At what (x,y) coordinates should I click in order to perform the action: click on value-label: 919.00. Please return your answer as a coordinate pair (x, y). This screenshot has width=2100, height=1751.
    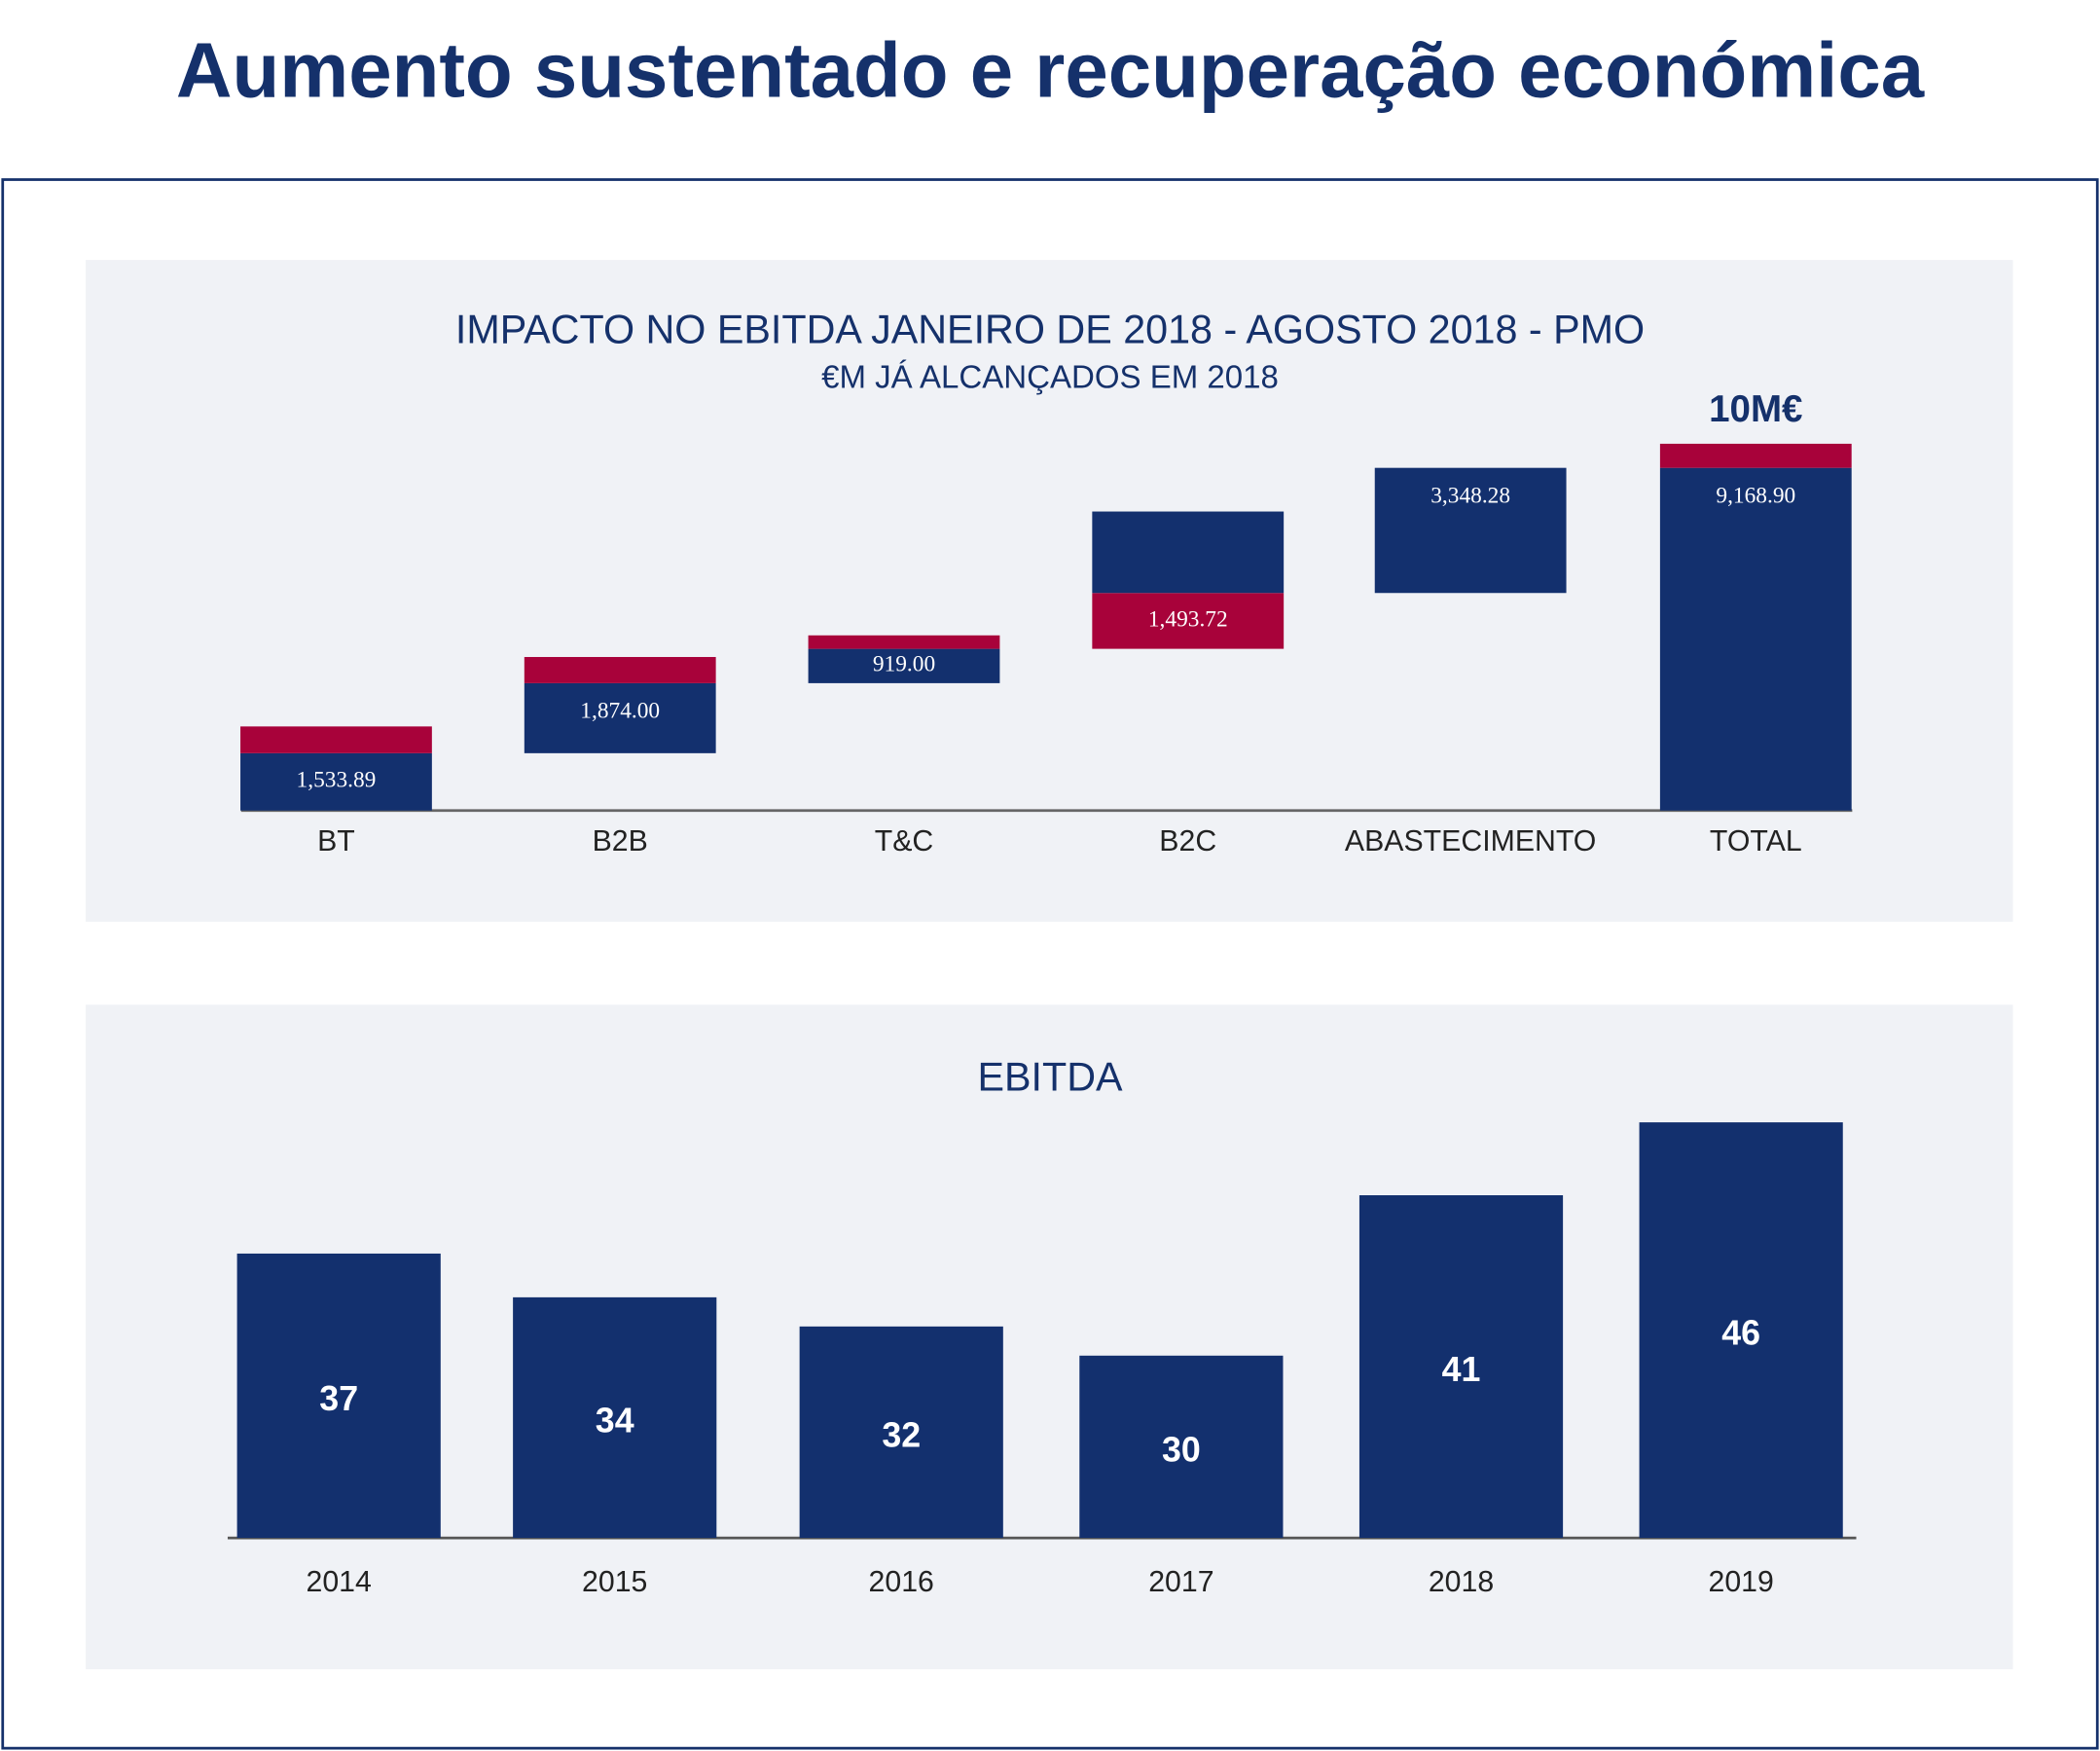
    Looking at the image, I should click on (904, 664).